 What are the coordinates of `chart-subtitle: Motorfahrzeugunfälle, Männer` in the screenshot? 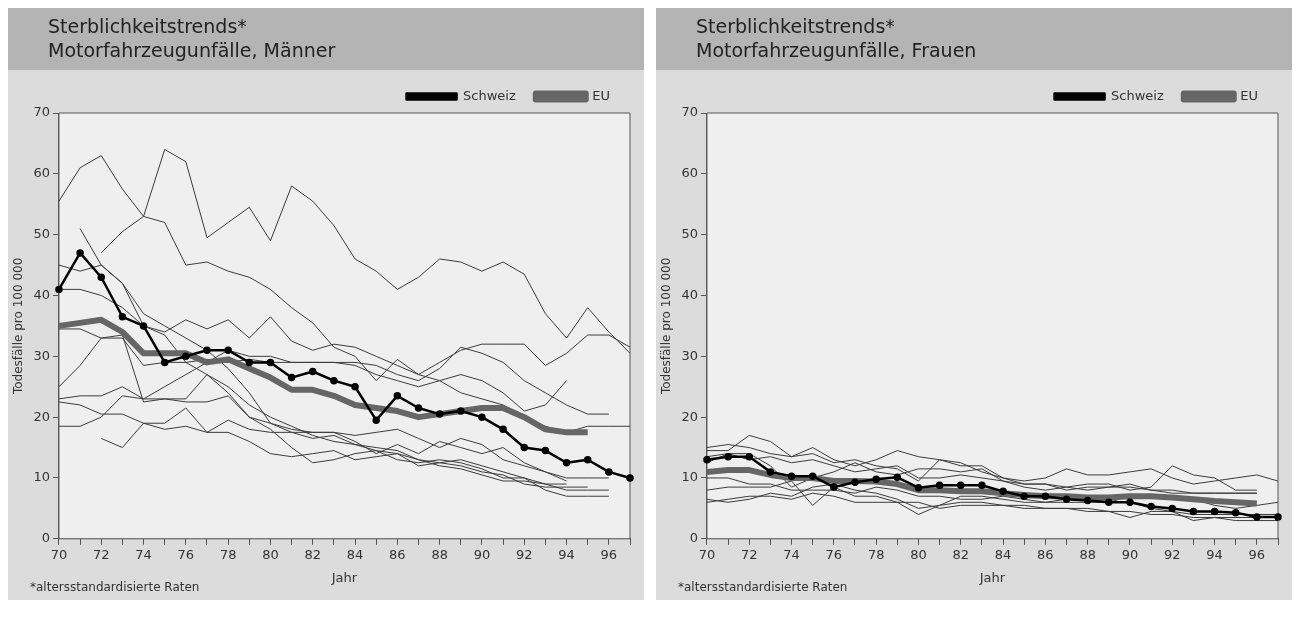 It's located at (192, 50).